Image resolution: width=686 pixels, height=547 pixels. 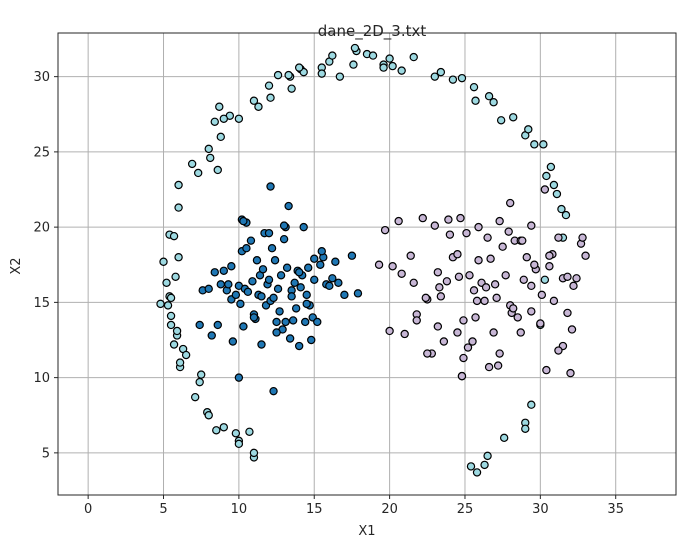 I want to click on y-tick-label: 5, so click(x=46, y=453).